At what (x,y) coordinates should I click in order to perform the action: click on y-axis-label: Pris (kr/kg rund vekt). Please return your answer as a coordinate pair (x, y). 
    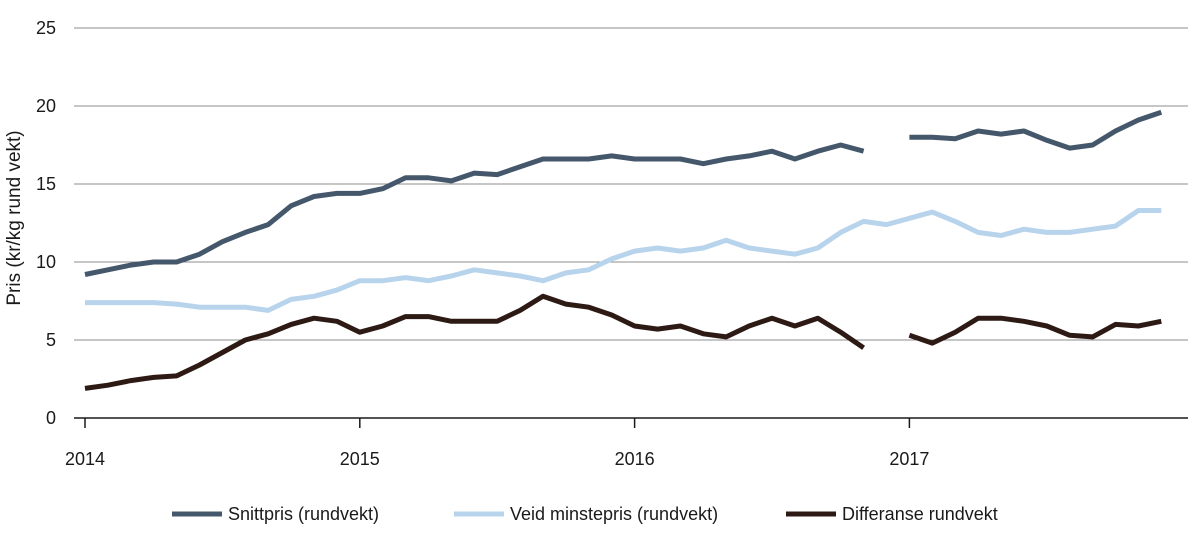
    Looking at the image, I should click on (14, 217).